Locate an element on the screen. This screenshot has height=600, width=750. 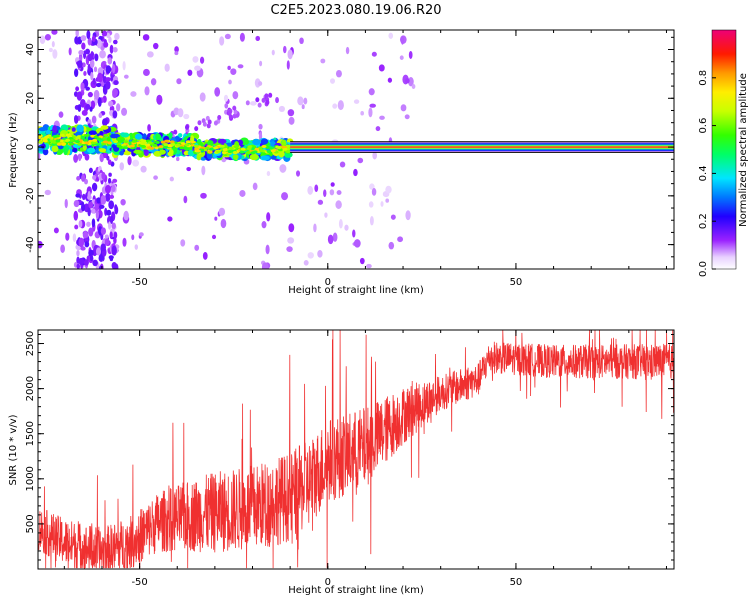
y-tick-label: 1000 is located at coordinates (30, 478).